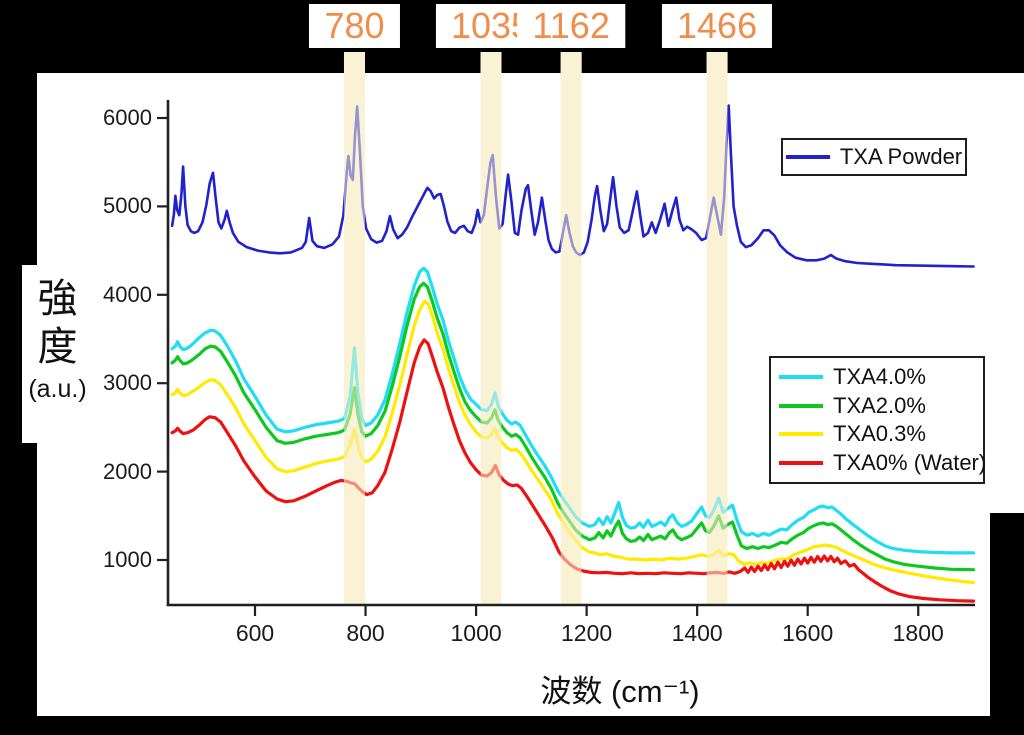 The image size is (1024, 735). I want to click on legend-item-txa-0-3: TXA0.3%, so click(877, 434).